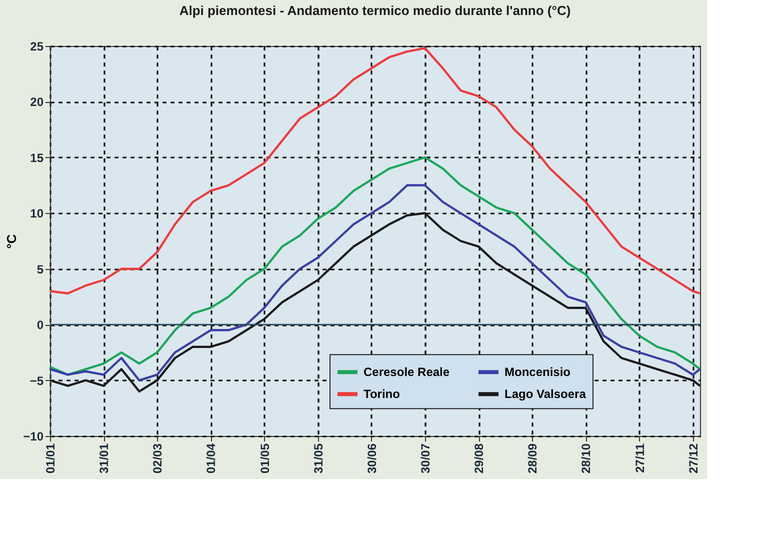  I want to click on y-tick-label: 10, so click(37, 213).